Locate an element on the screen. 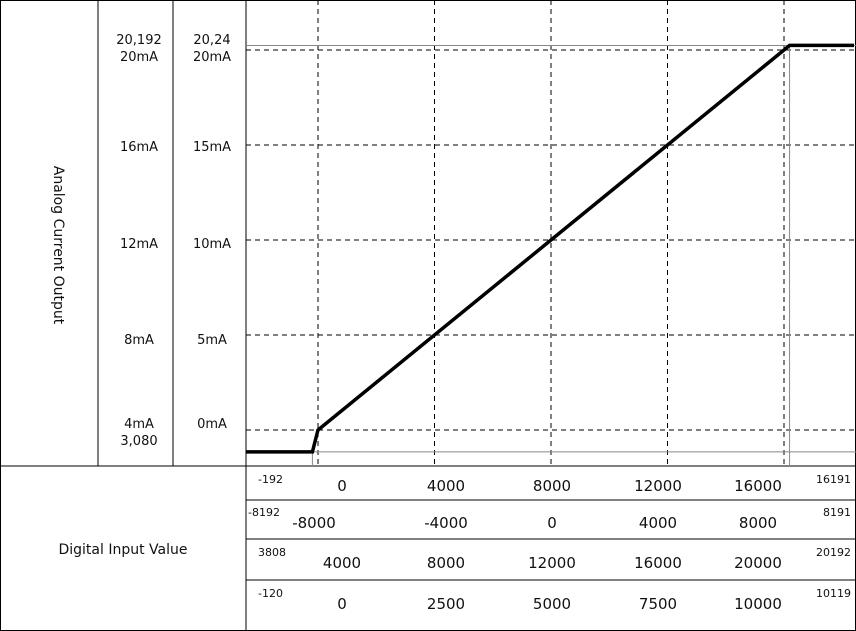 Image resolution: width=856 pixels, height=631 pixels. y-axis-title: Analog Current Output is located at coordinates (58, 245).